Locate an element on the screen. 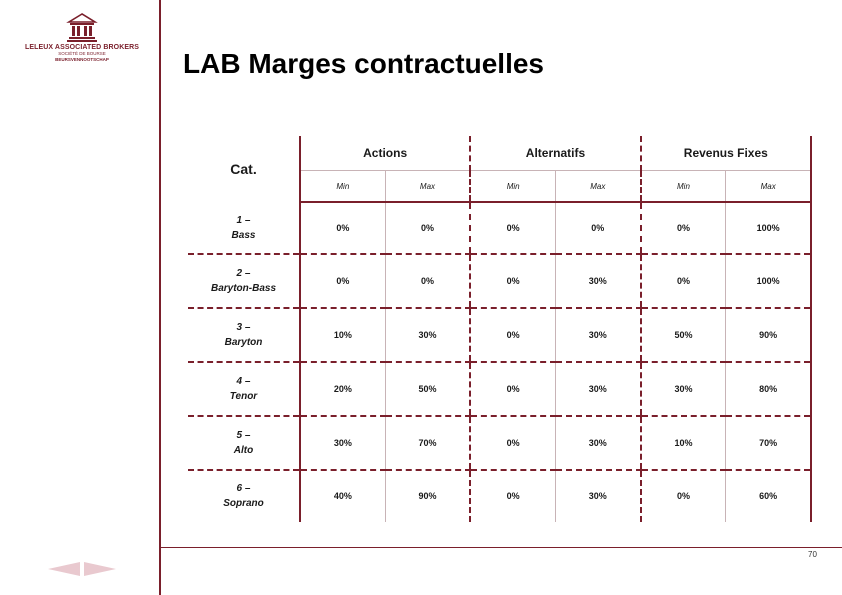  category-cell: 4 – Tenor is located at coordinates (244, 389).